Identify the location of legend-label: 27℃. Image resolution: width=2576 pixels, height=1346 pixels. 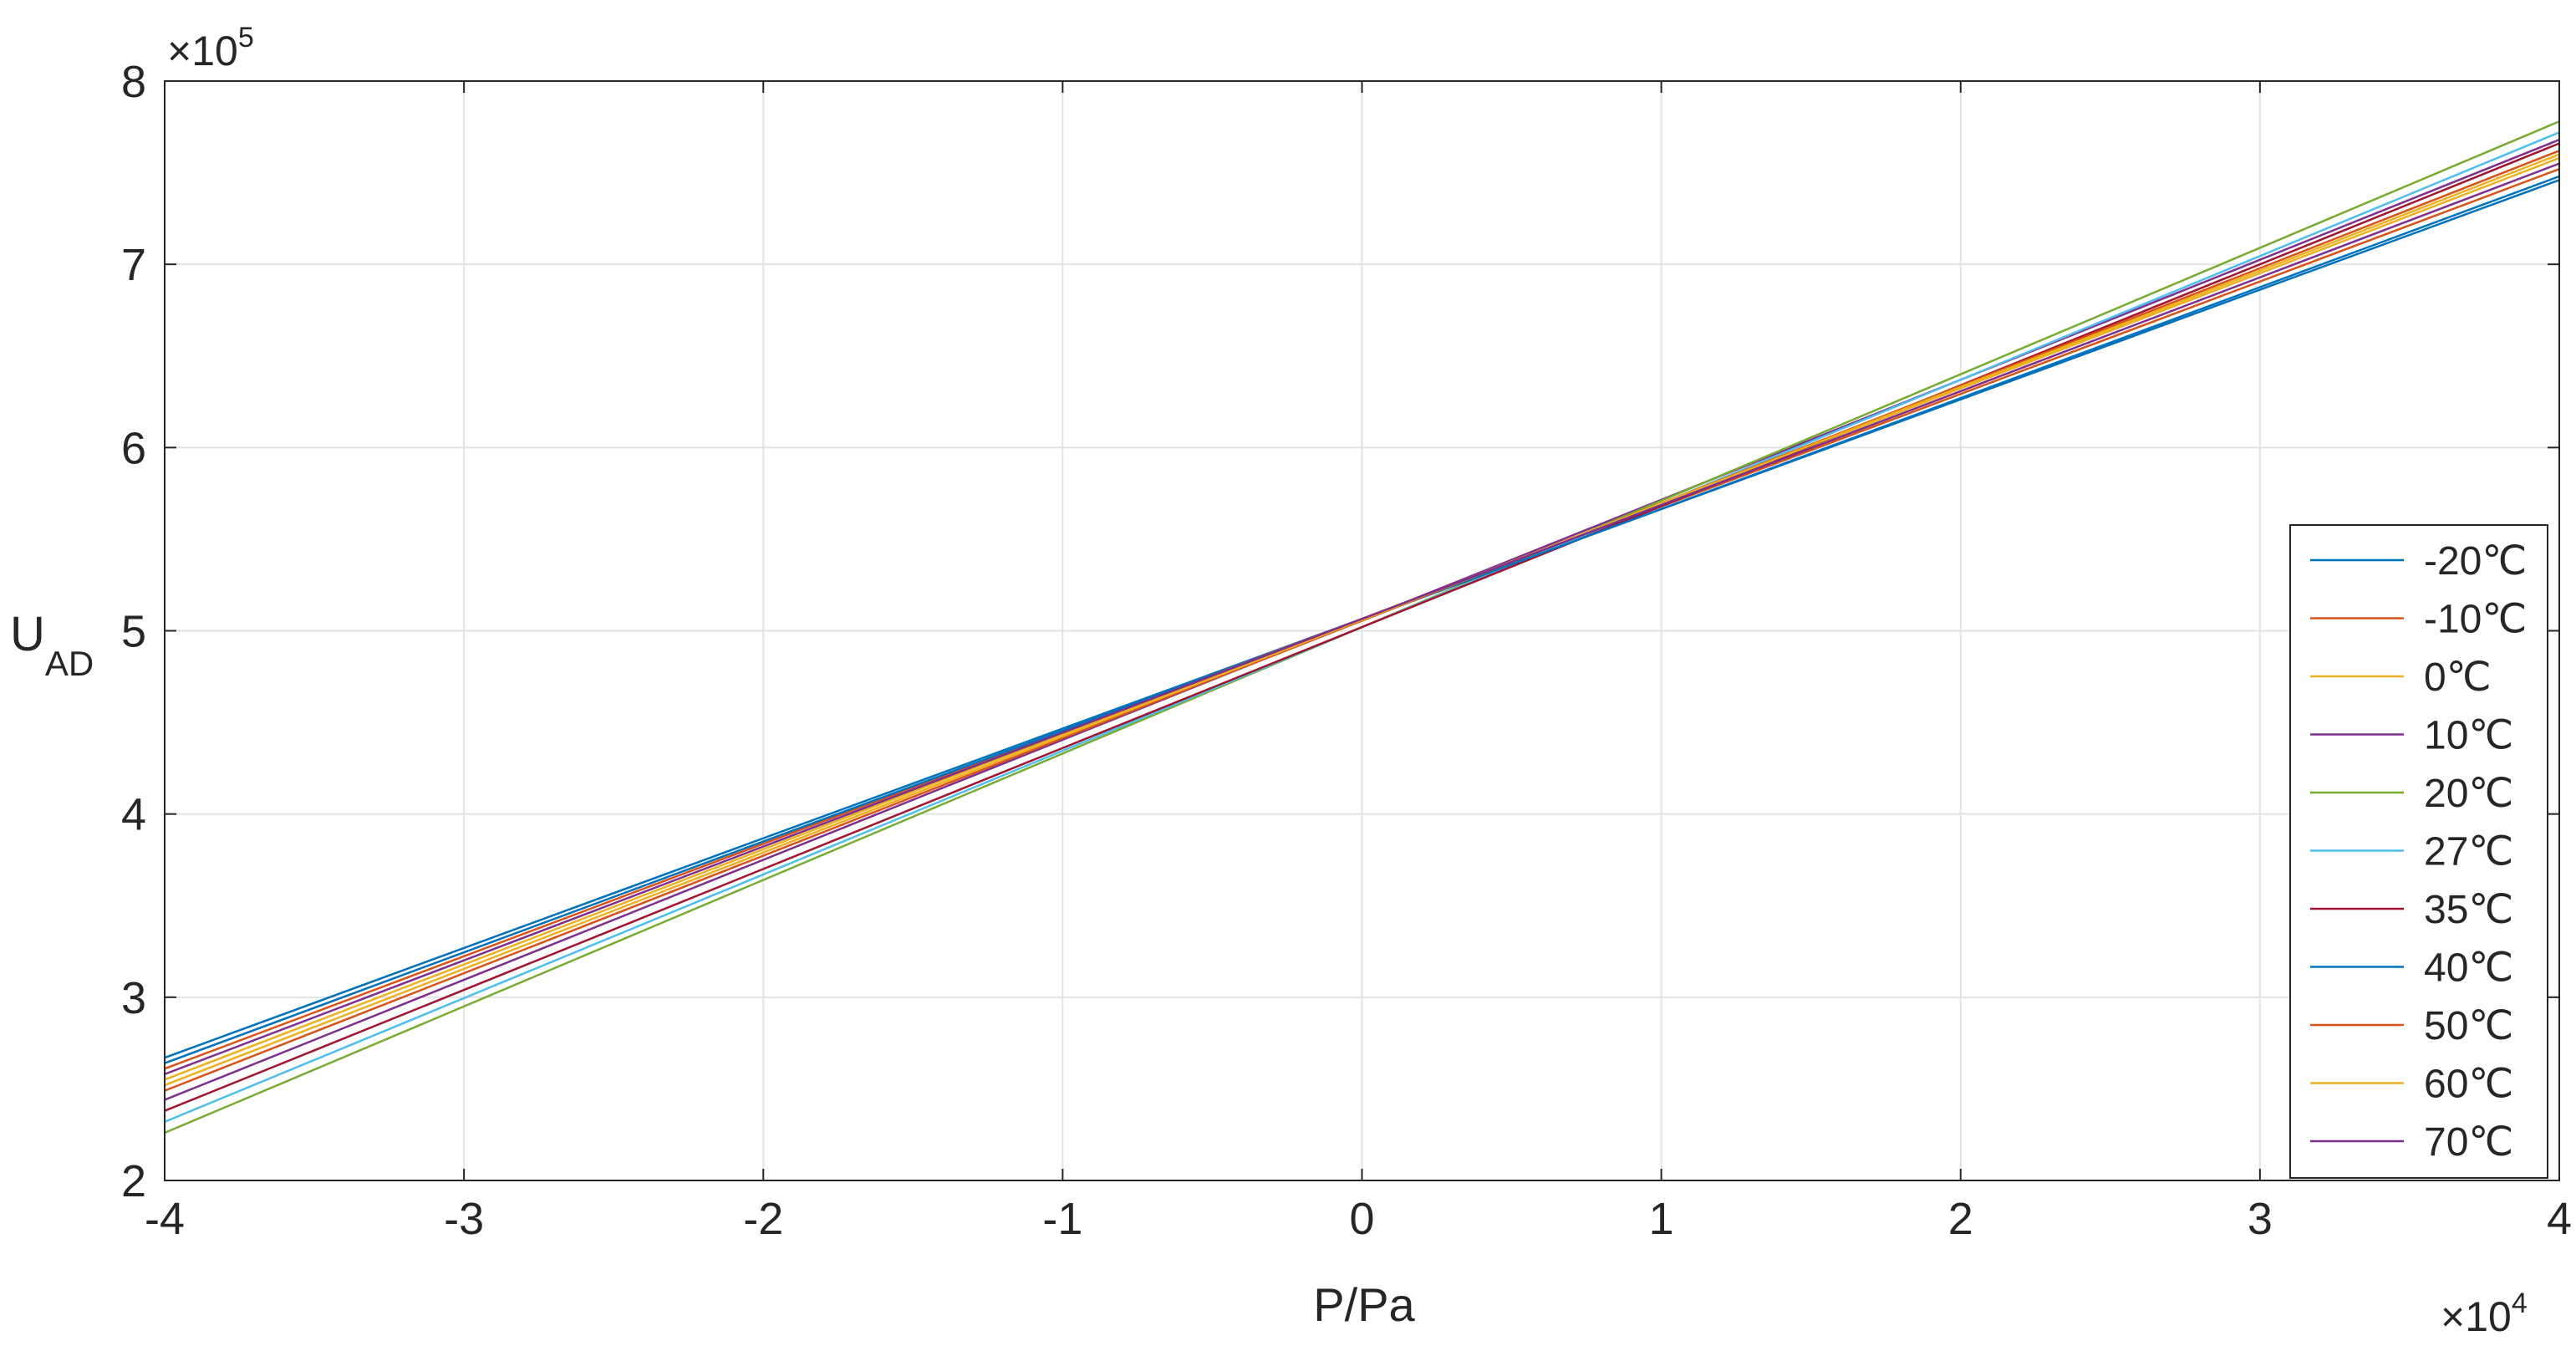
(2468, 852).